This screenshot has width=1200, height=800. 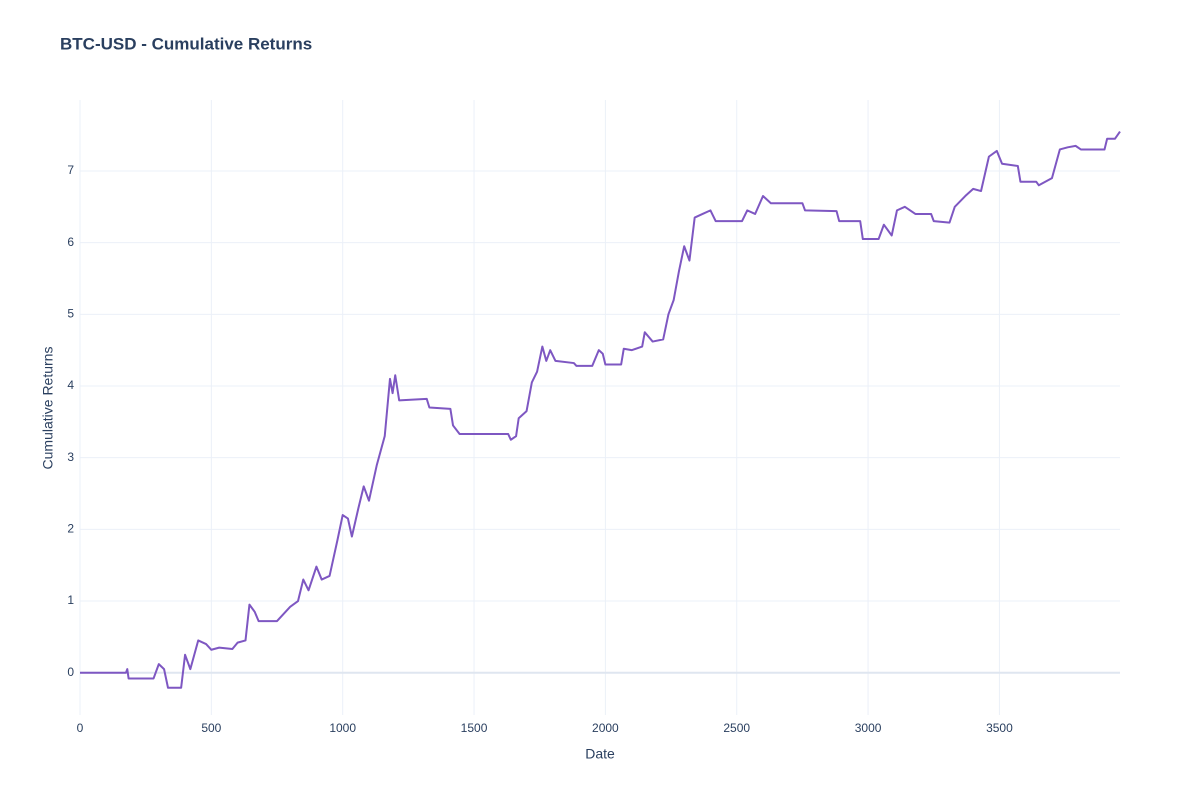 I want to click on x-tick-label: 2500, so click(x=736, y=728).